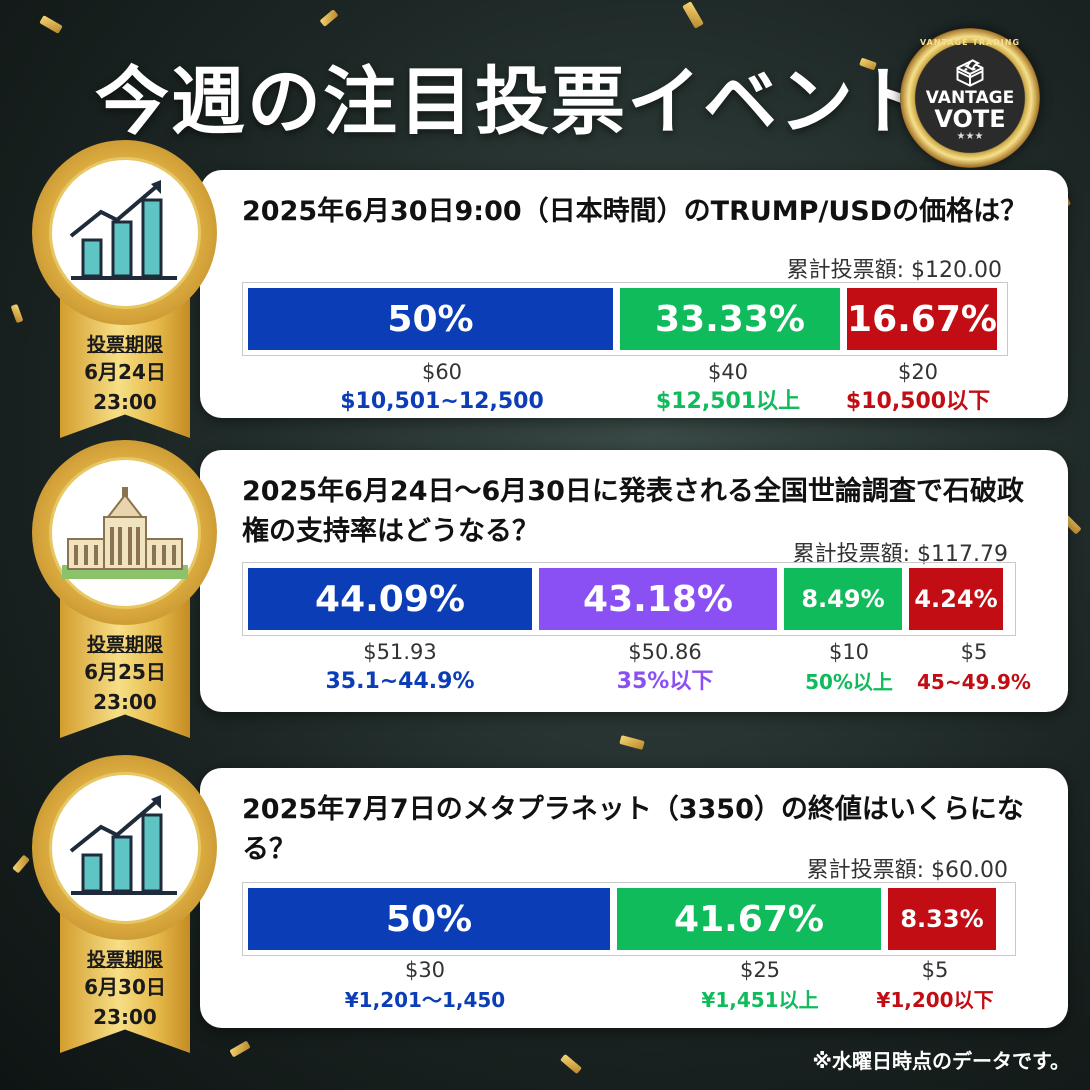 This screenshot has height=1090, width=1090. What do you see at coordinates (665, 668) in the screenshot?
I see `option-detail: $50.86 35%以下` at bounding box center [665, 668].